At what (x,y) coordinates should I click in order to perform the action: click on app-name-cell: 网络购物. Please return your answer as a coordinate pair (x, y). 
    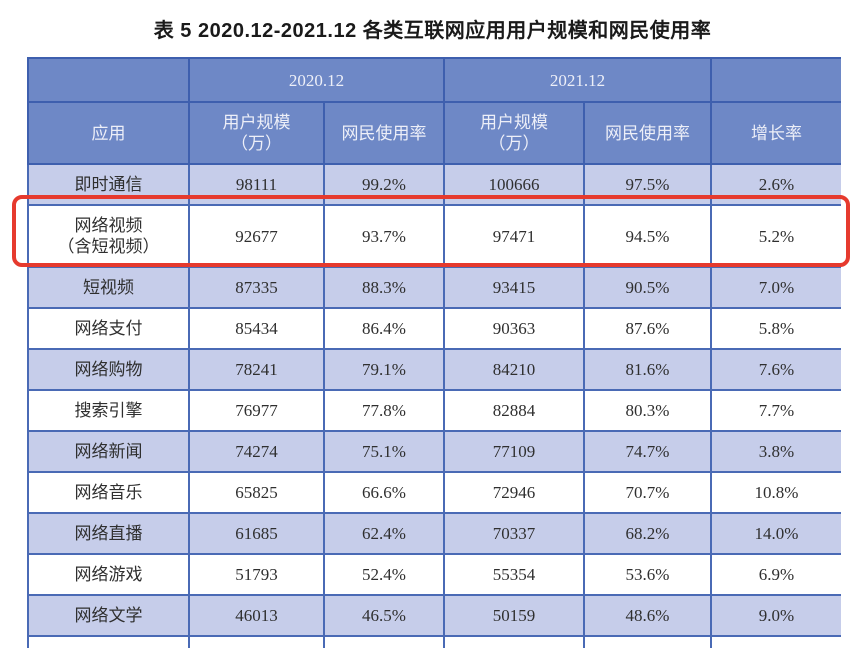
    Looking at the image, I should click on (108, 369).